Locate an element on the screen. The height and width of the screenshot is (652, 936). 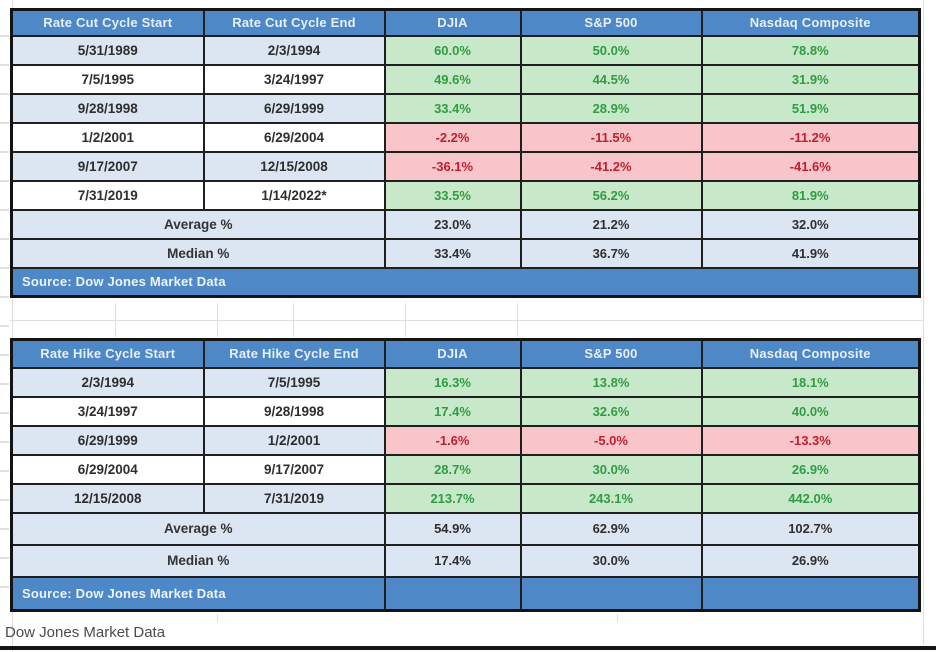
return-cell: -41.2% is located at coordinates (611, 166).